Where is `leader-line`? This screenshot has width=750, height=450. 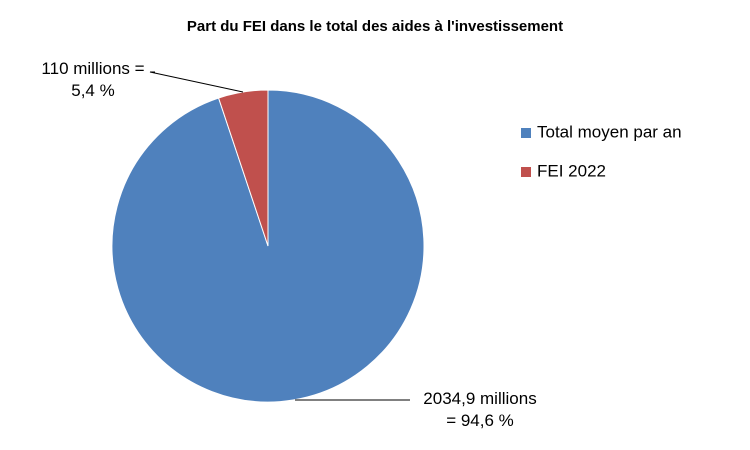
leader-line is located at coordinates (196, 82).